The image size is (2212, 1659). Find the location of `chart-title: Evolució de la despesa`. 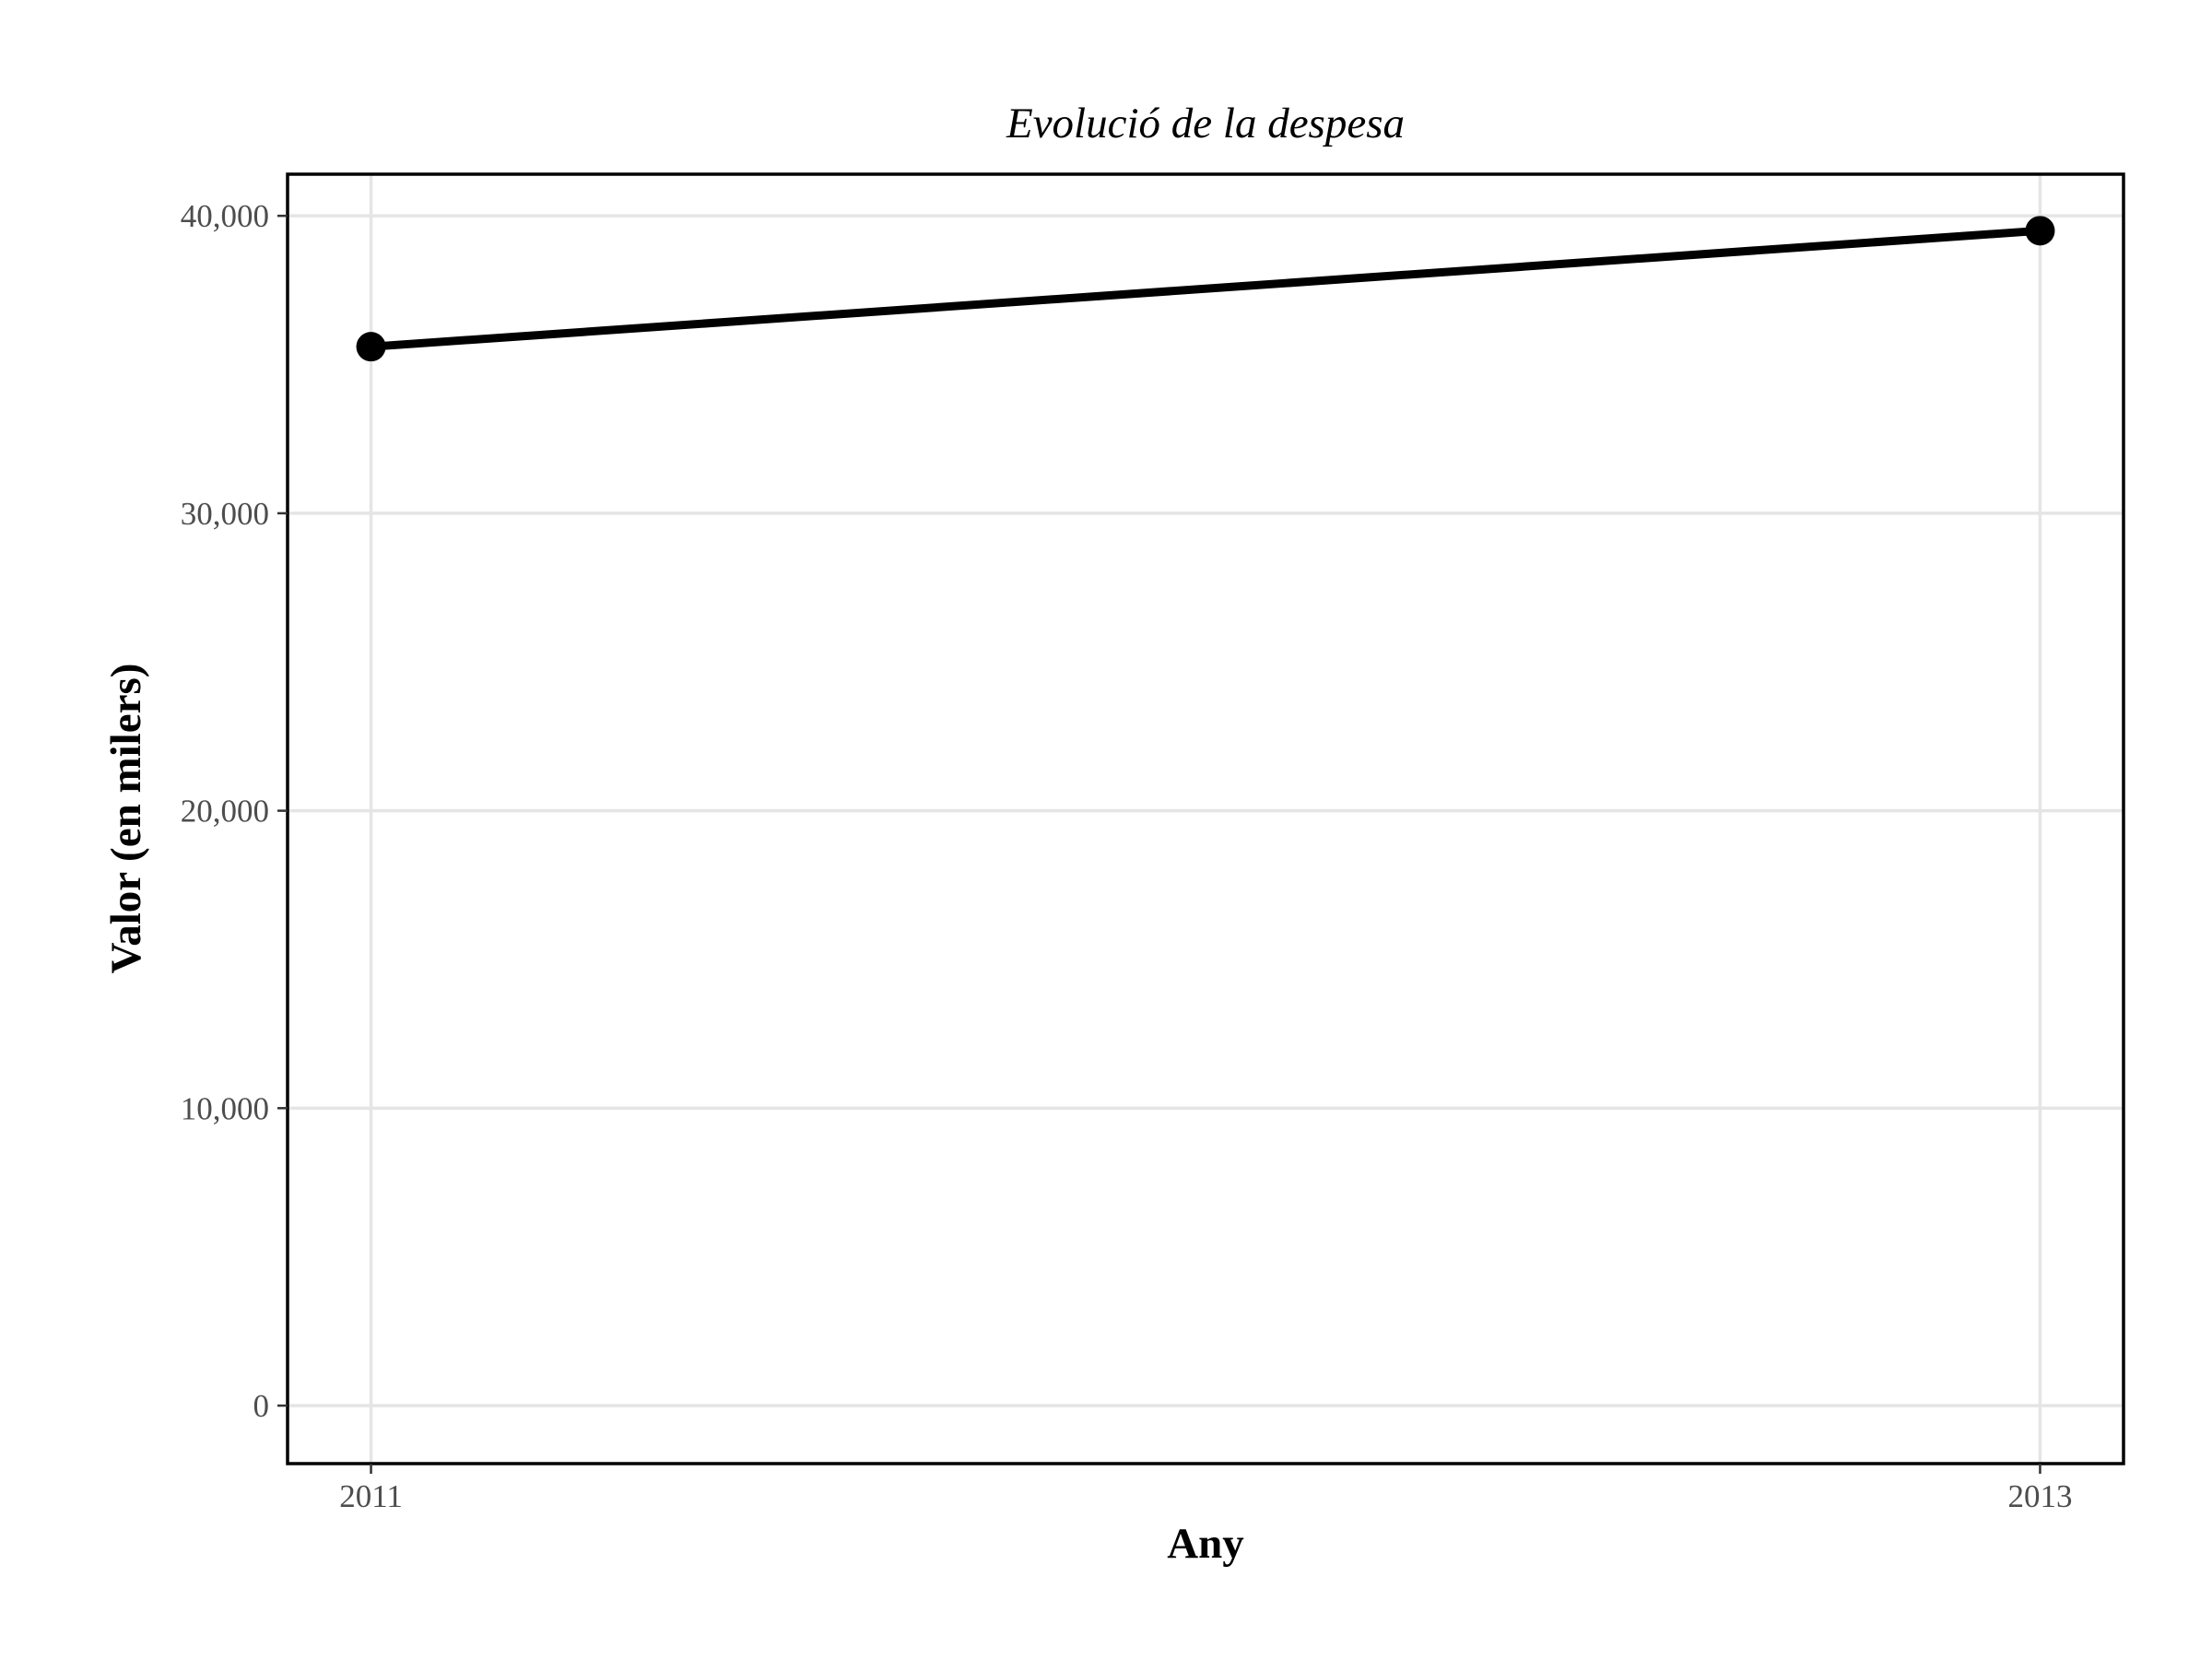

chart-title: Evolució de la despesa is located at coordinates (1205, 123).